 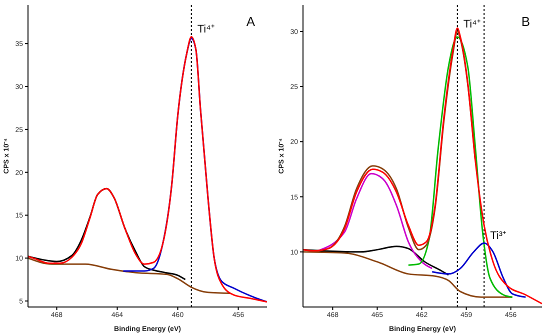 I want to click on annotation: Ti³⁺, so click(x=498, y=236).